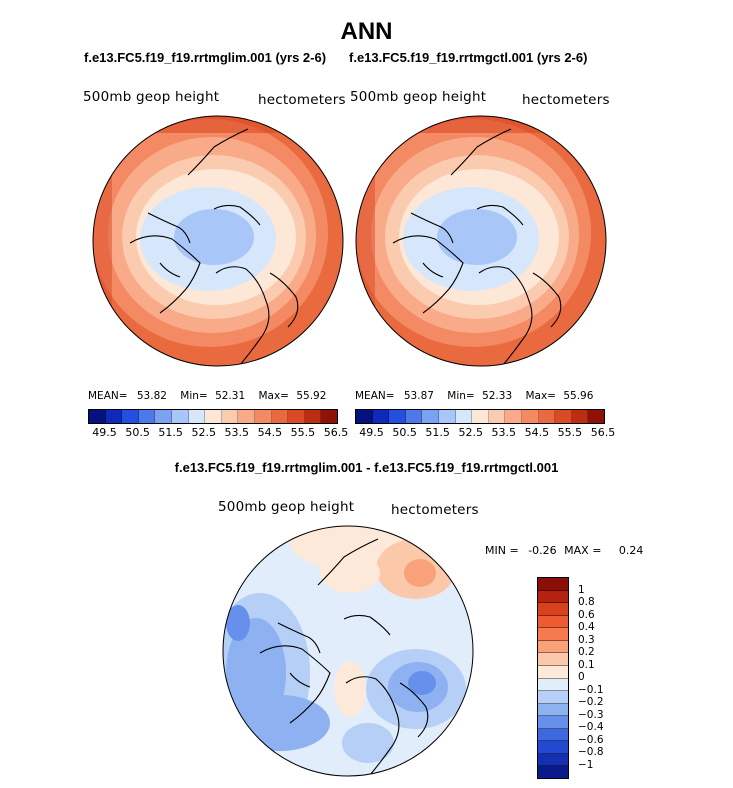 The width and height of the screenshot is (733, 788). I want to click on difference-colorbar, so click(553, 678).